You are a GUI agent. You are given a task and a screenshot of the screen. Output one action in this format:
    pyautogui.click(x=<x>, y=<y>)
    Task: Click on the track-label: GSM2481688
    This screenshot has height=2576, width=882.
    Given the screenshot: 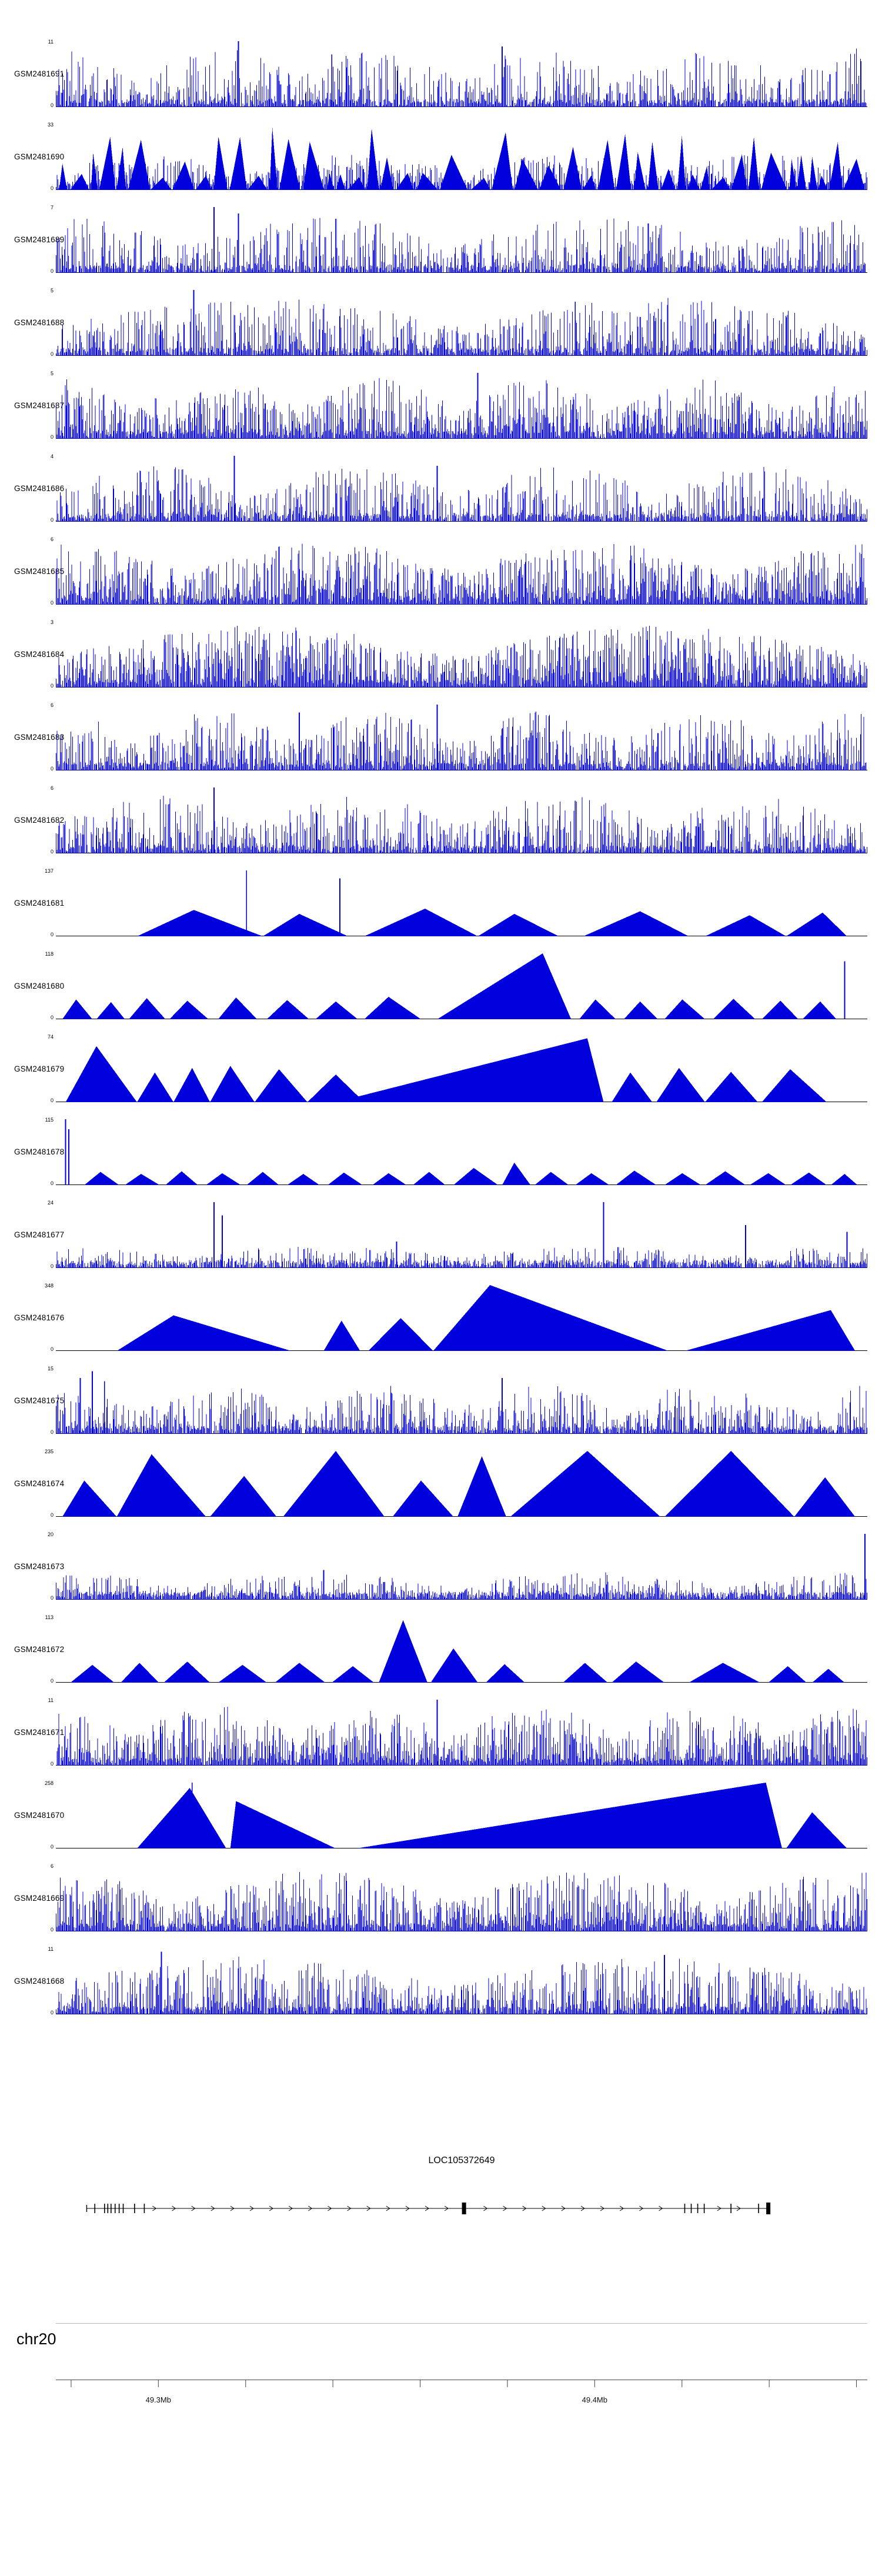 What is the action you would take?
    pyautogui.click(x=39, y=322)
    